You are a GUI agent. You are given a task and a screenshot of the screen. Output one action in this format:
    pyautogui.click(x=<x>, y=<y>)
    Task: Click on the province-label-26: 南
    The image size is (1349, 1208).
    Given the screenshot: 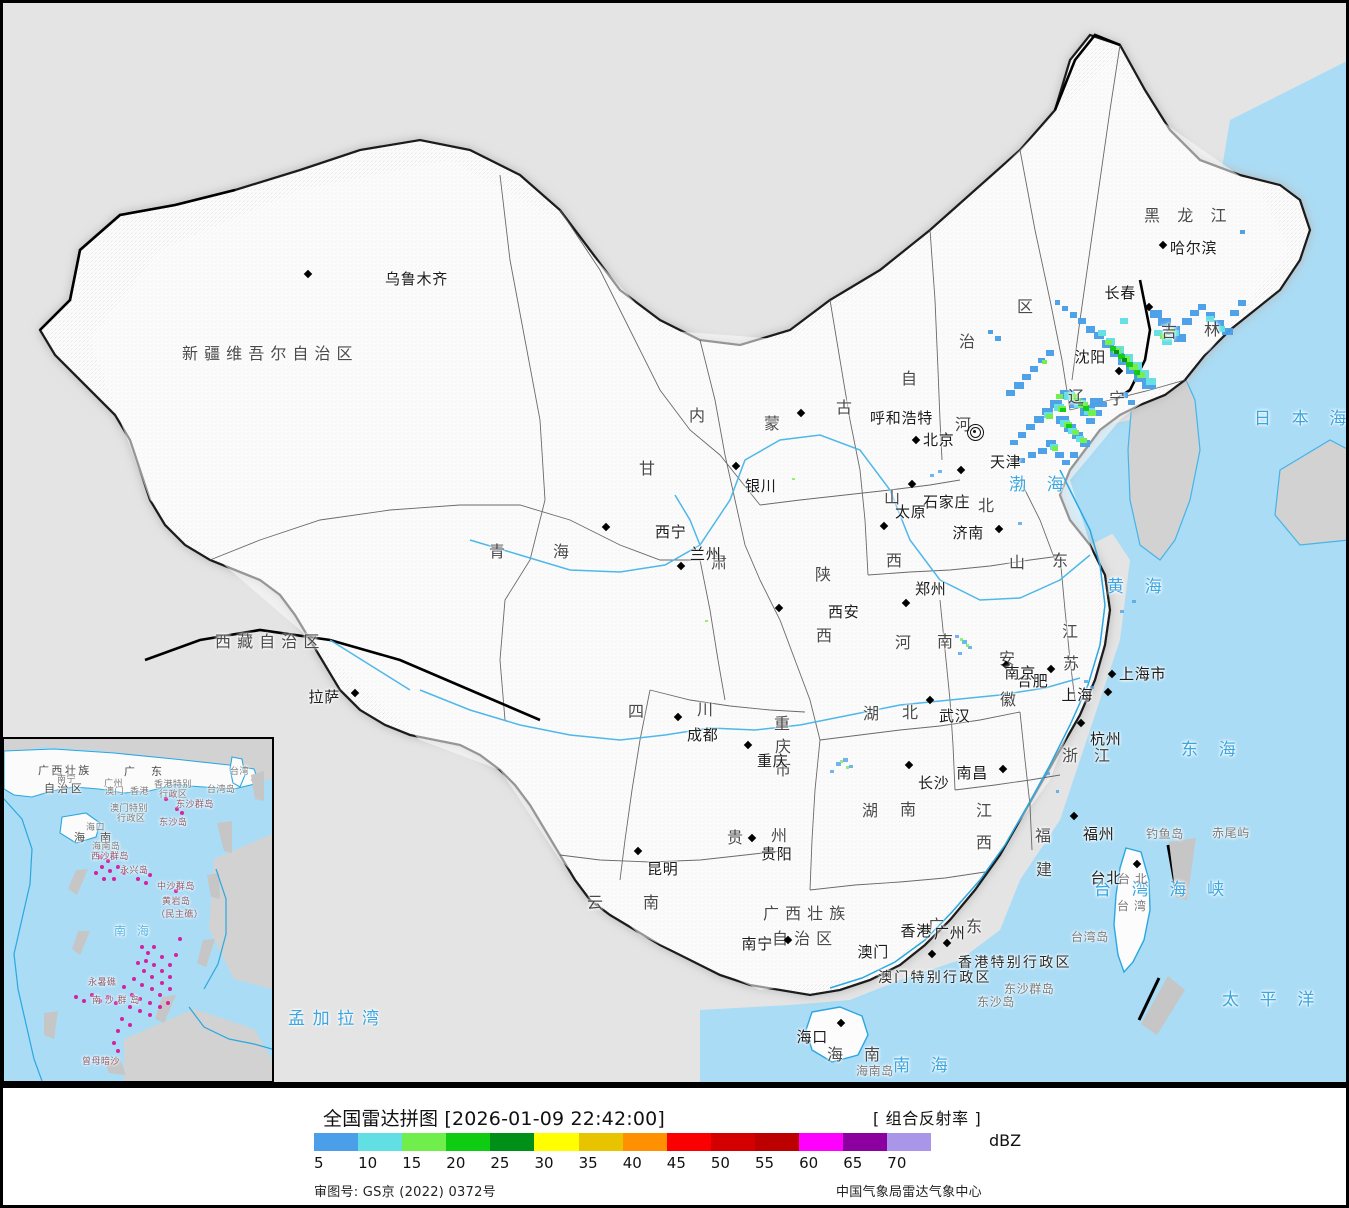 What is the action you would take?
    pyautogui.click(x=948, y=641)
    